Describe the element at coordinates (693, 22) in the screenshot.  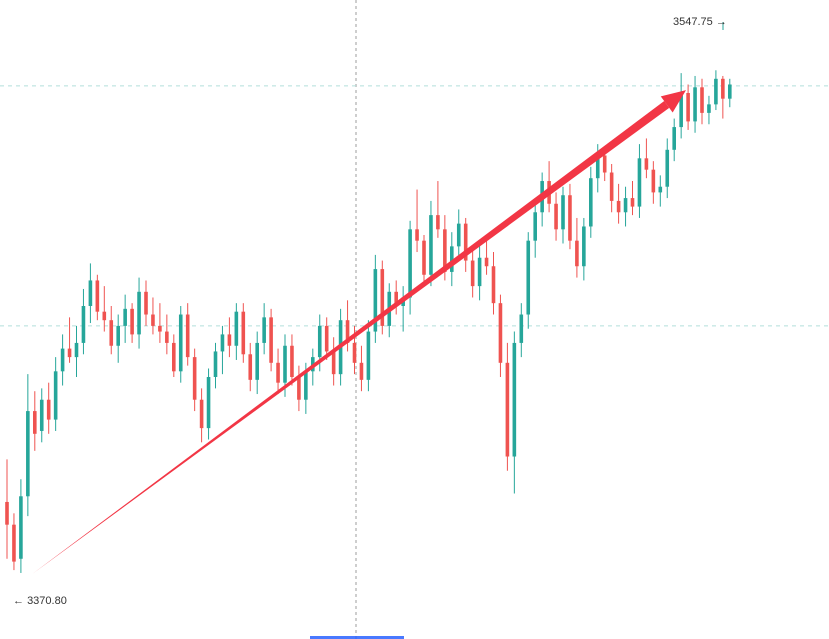
I see `high-price-value: 3547.75` at that location.